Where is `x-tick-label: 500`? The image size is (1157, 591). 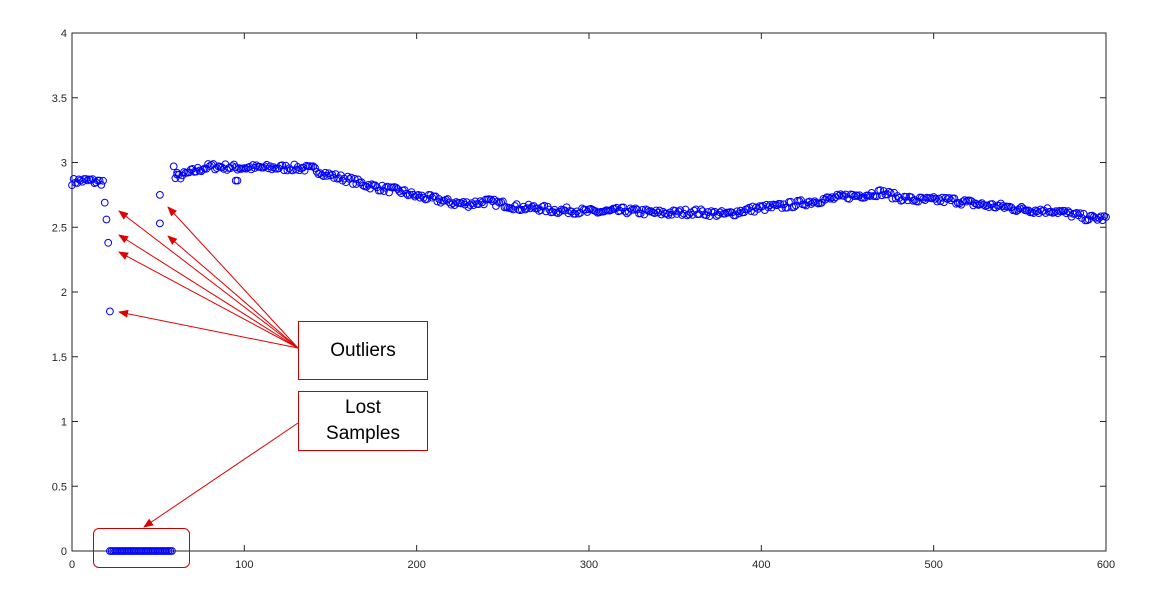
x-tick-label: 500 is located at coordinates (933, 565).